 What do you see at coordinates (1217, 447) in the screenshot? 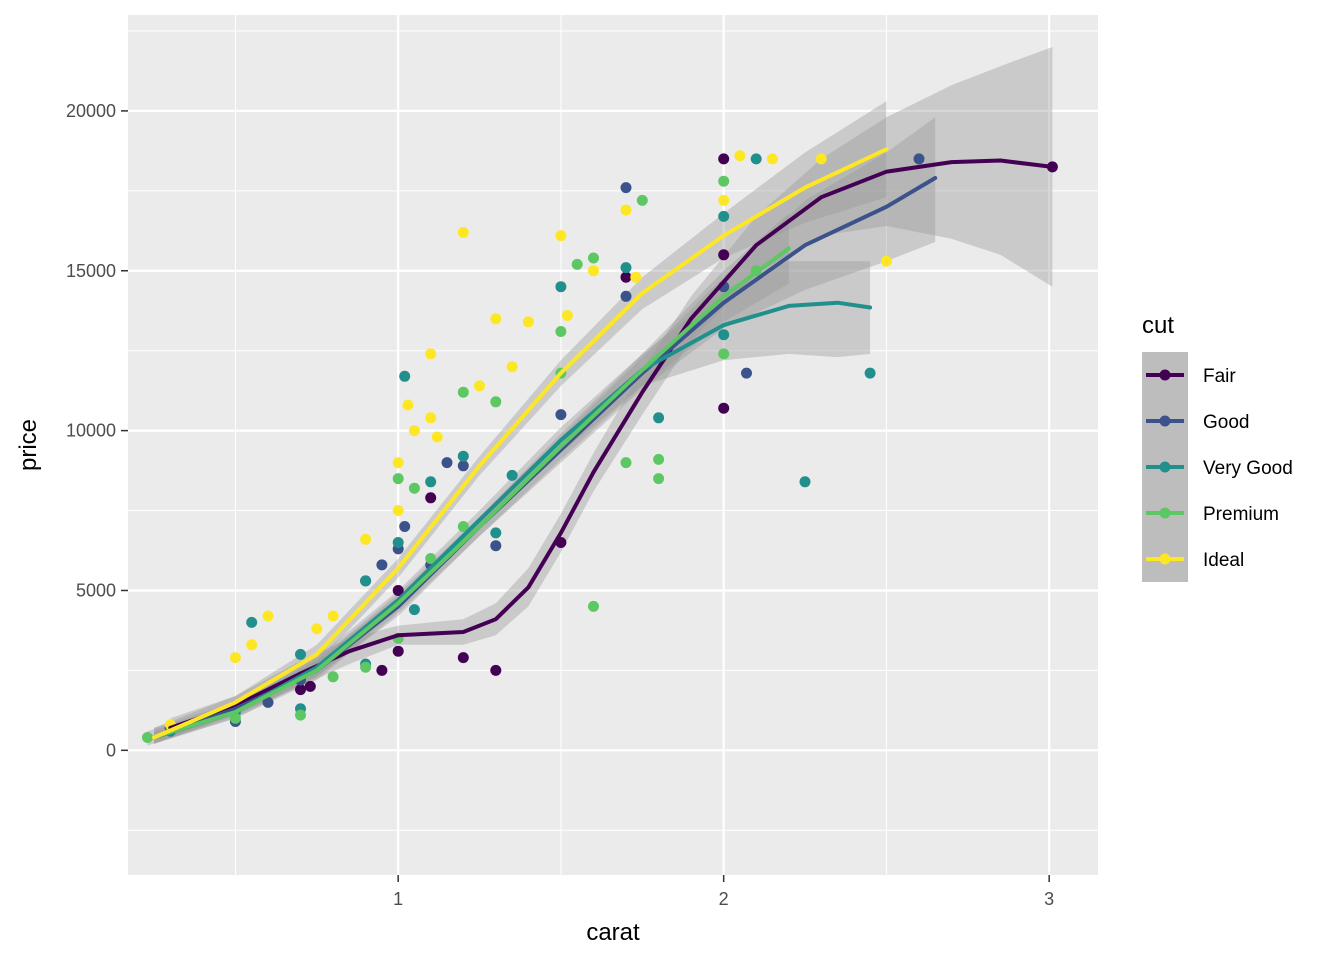
I see `legend: cut Fair Good Very Good Premium Ideal` at bounding box center [1217, 447].